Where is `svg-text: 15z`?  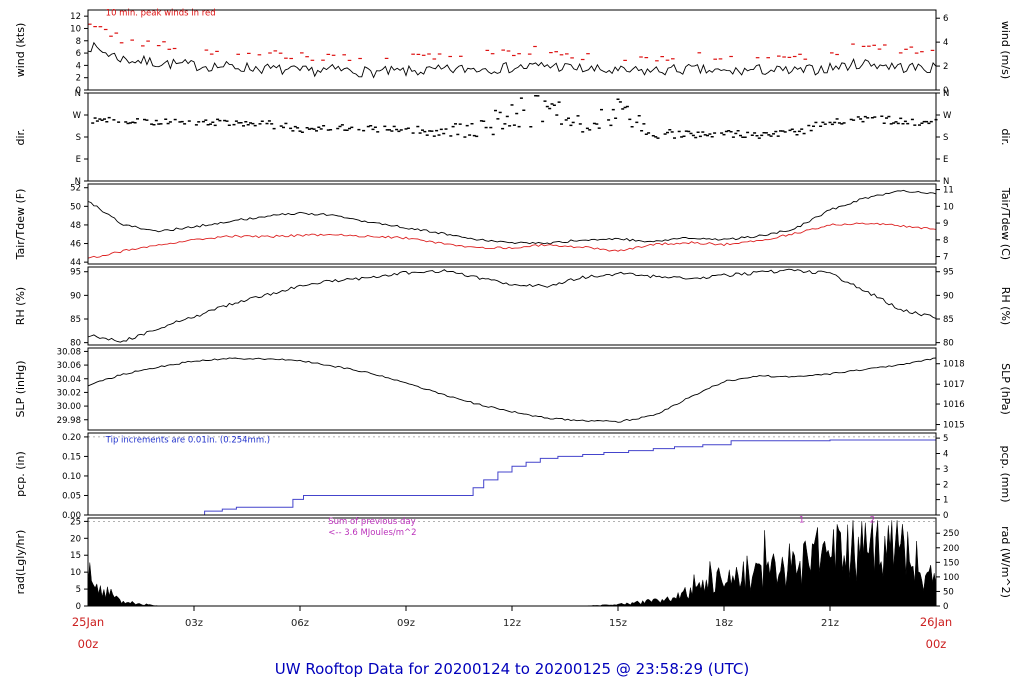 svg-text: 15z is located at coordinates (618, 623).